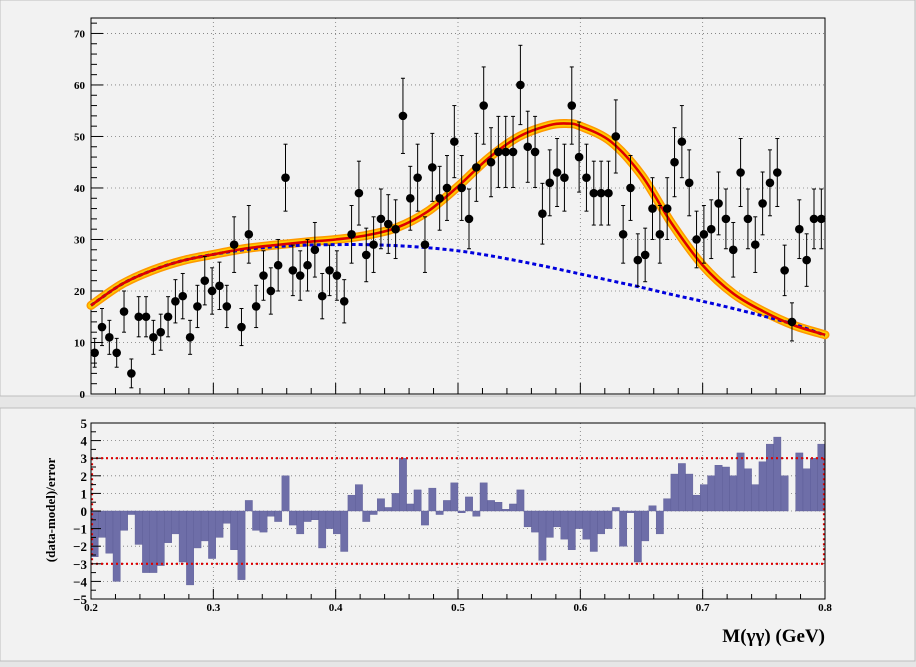  What do you see at coordinates (50, 510) in the screenshot?
I see `y-axis-title: (data-model)/error` at bounding box center [50, 510].